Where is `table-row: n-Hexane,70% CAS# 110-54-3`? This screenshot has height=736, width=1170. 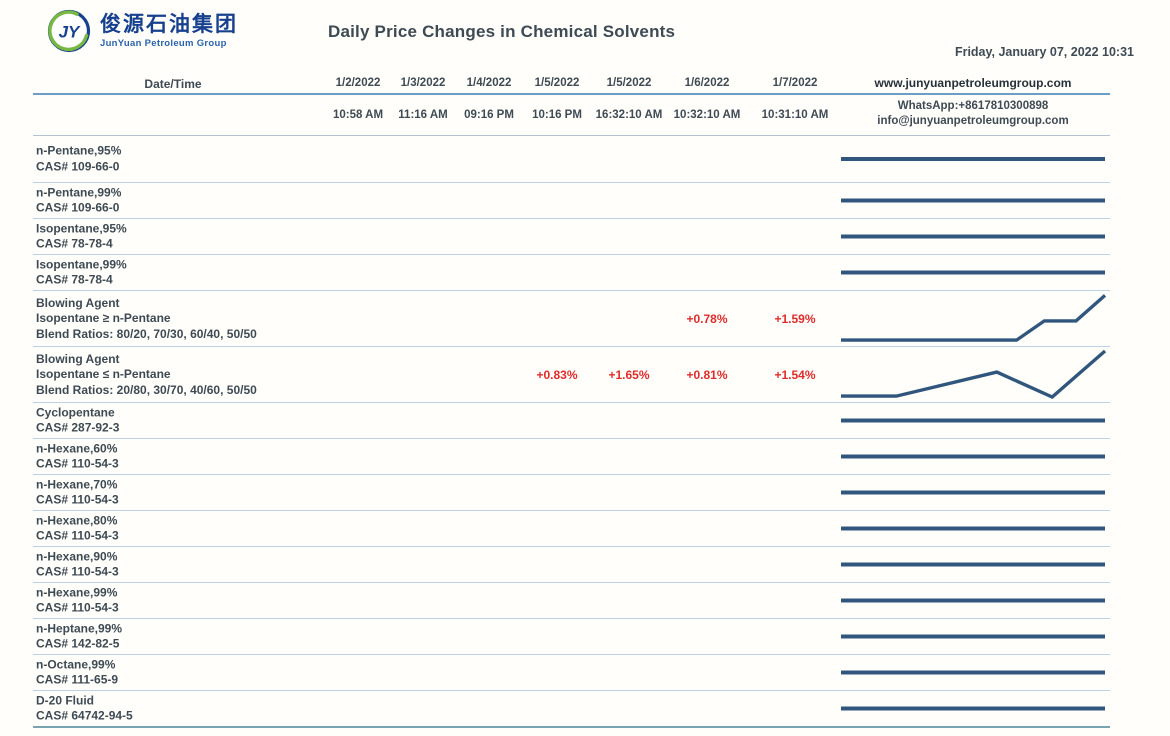 table-row: n-Hexane,70% CAS# 110-54-3 is located at coordinates (571, 493).